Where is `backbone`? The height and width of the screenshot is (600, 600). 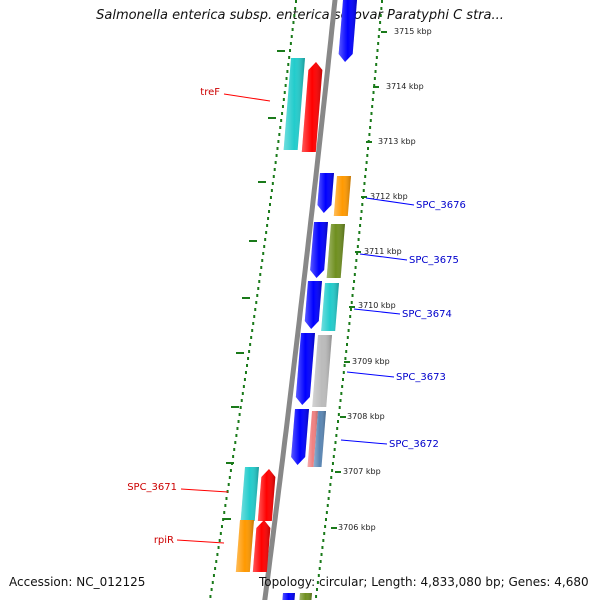 backbone is located at coordinates (300, 300).